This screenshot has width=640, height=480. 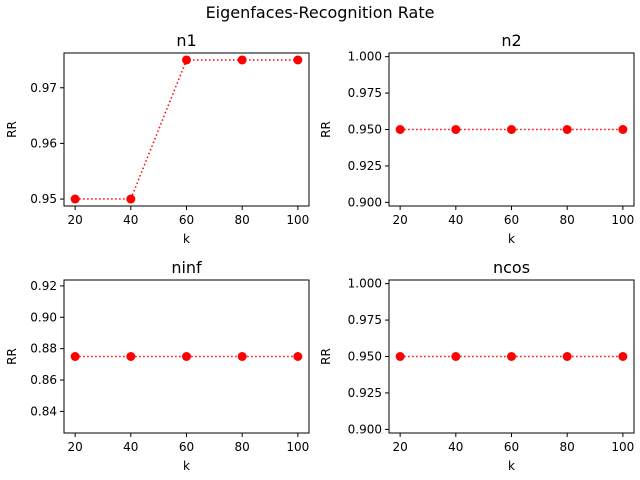 What do you see at coordinates (43, 88) in the screenshot?
I see `y-tick-label: 0.97` at bounding box center [43, 88].